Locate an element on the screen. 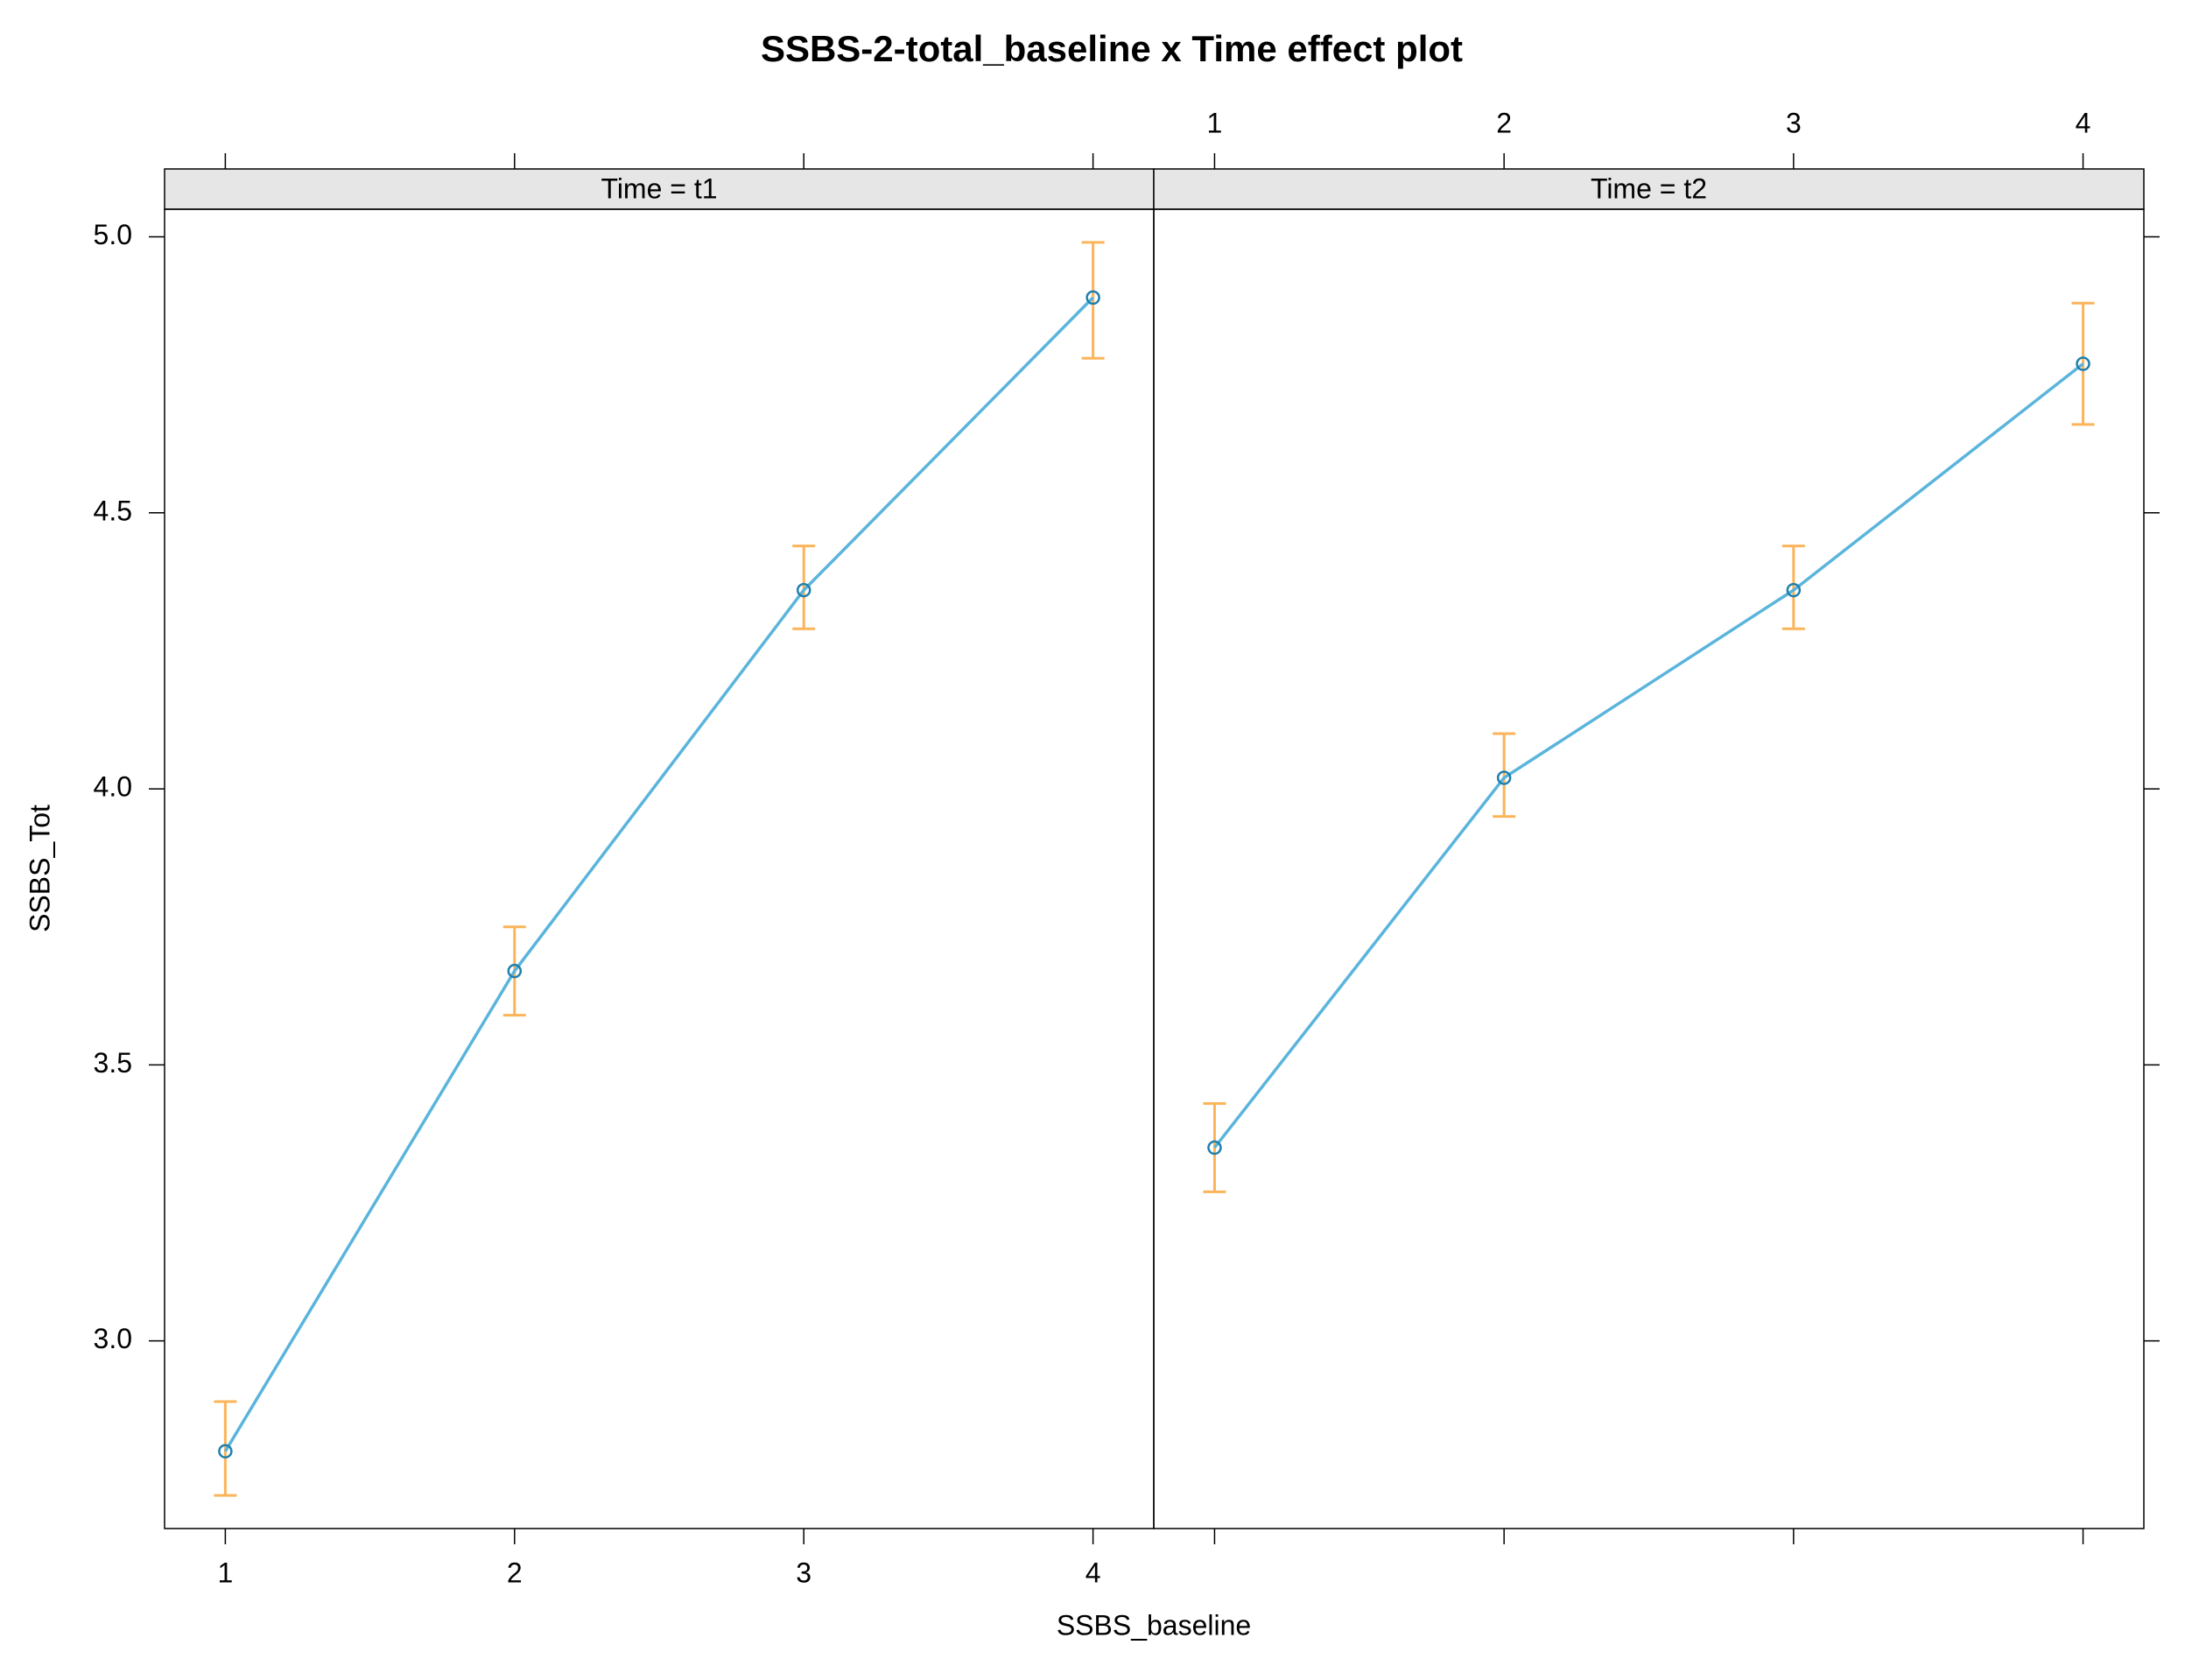 This screenshot has width=2185, height=1680. y-tick-label: 3.0 is located at coordinates (113, 1338).